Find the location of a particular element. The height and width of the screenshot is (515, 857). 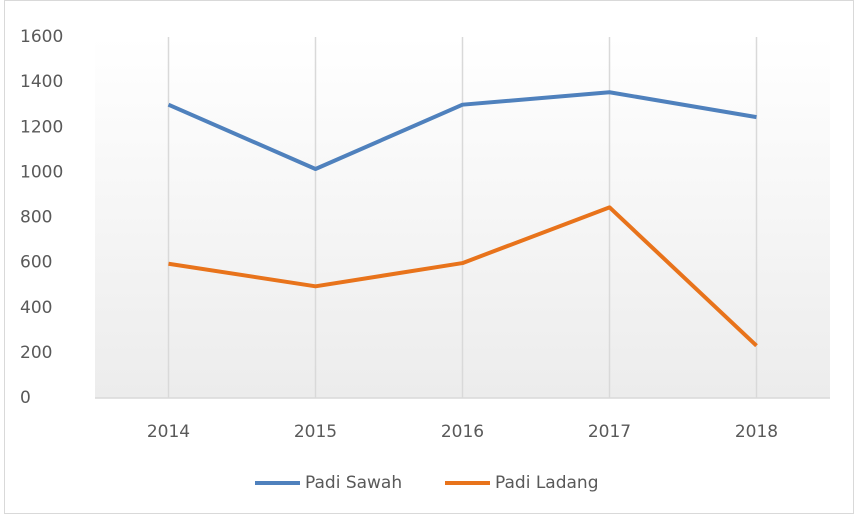

y-tick-label: 1000 is located at coordinates (41, 172).